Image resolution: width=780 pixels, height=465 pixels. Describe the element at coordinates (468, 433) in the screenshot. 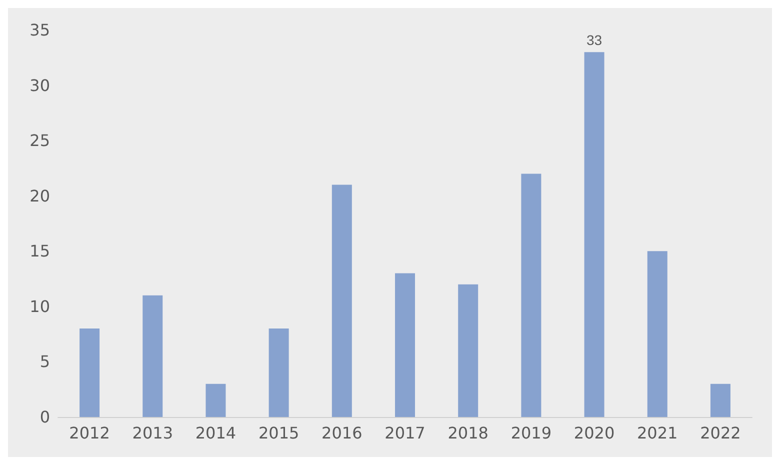

I see `x-tick-label: 2018` at that location.